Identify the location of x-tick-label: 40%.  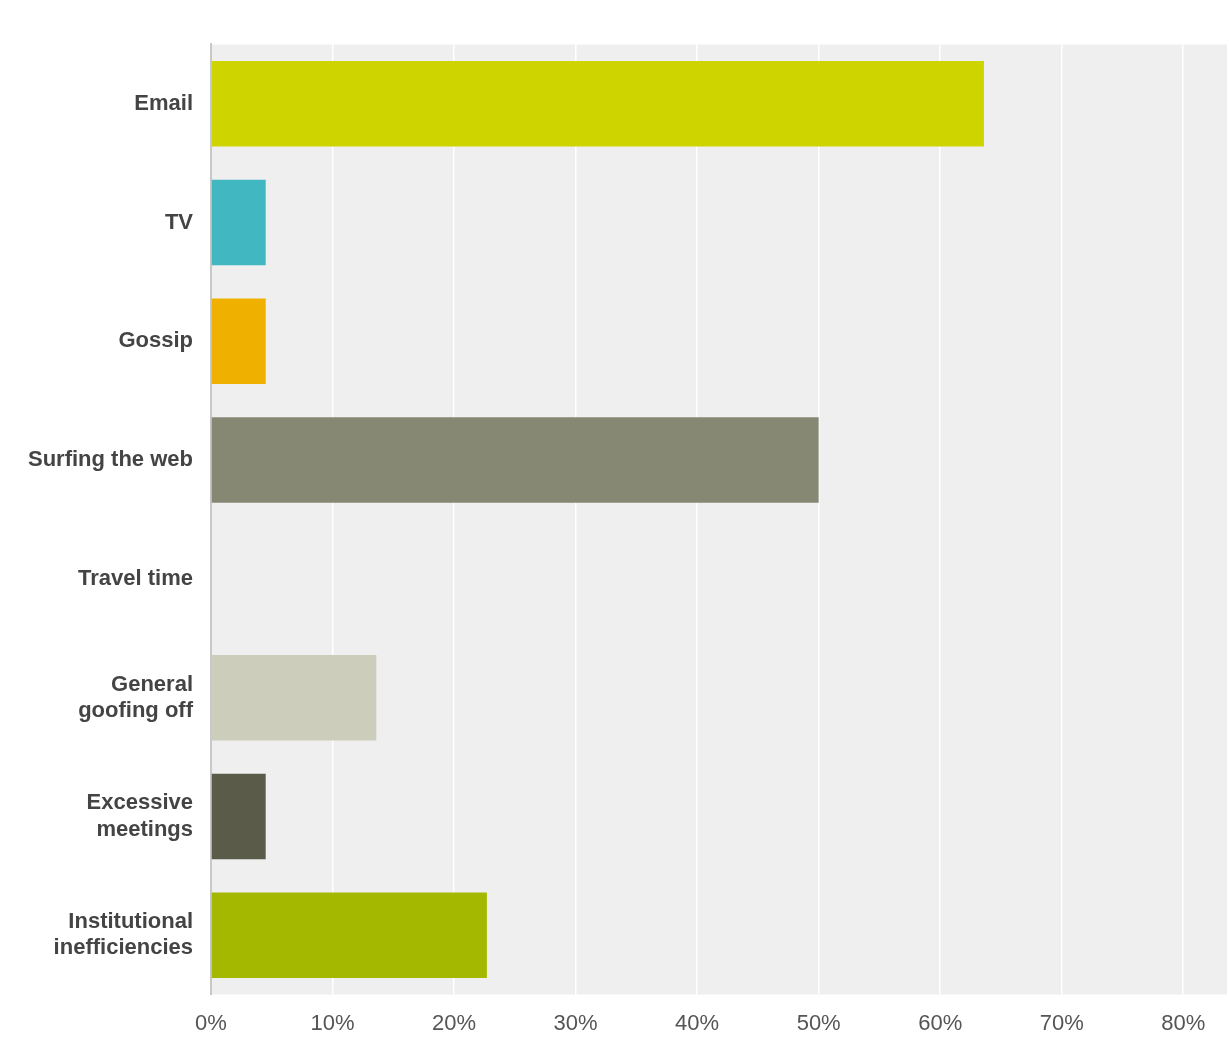
(697, 1022).